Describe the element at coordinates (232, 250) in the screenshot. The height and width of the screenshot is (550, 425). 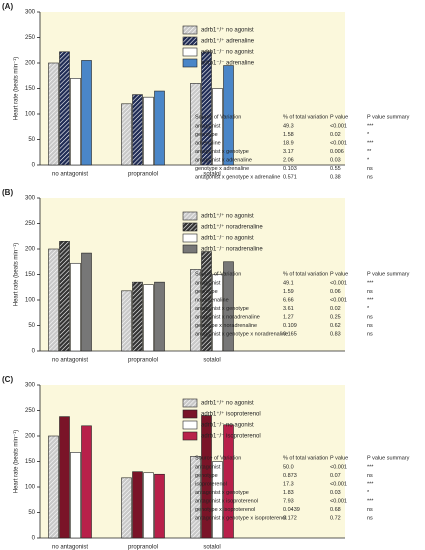
I see `legend-label: adrb1⁻/⁻ noradrenaline` at that location.